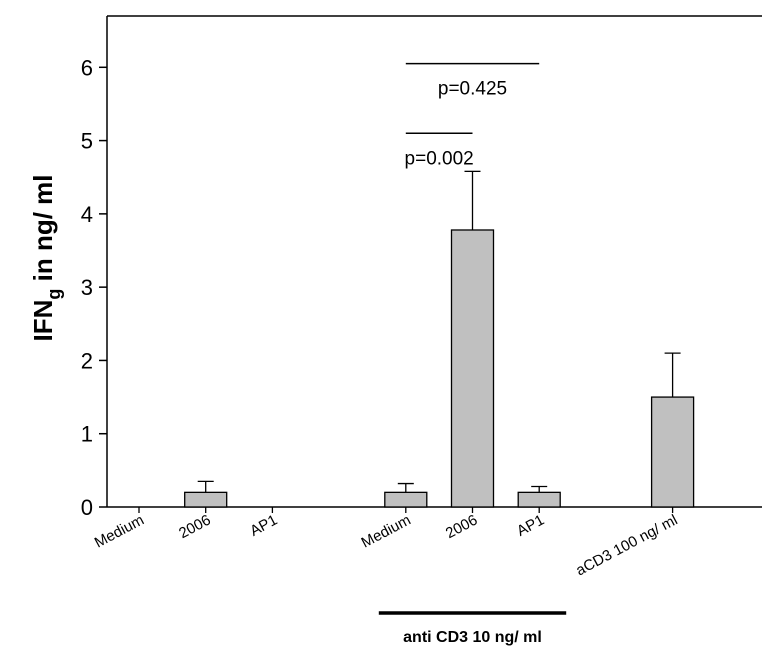 This screenshot has height=649, width=762. I want to click on x-tick-label-4: 2006, so click(461, 527).